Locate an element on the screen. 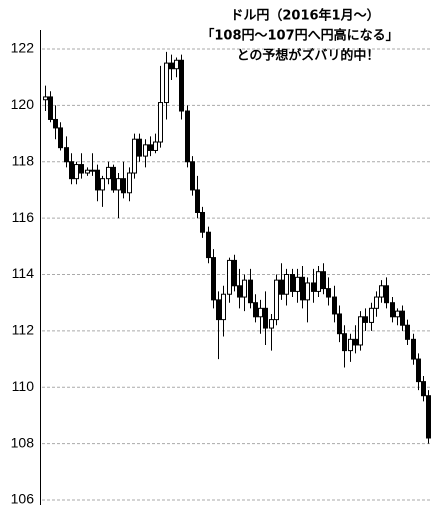 This screenshot has width=432, height=523. y-tick-label: 114 is located at coordinates (23, 273).